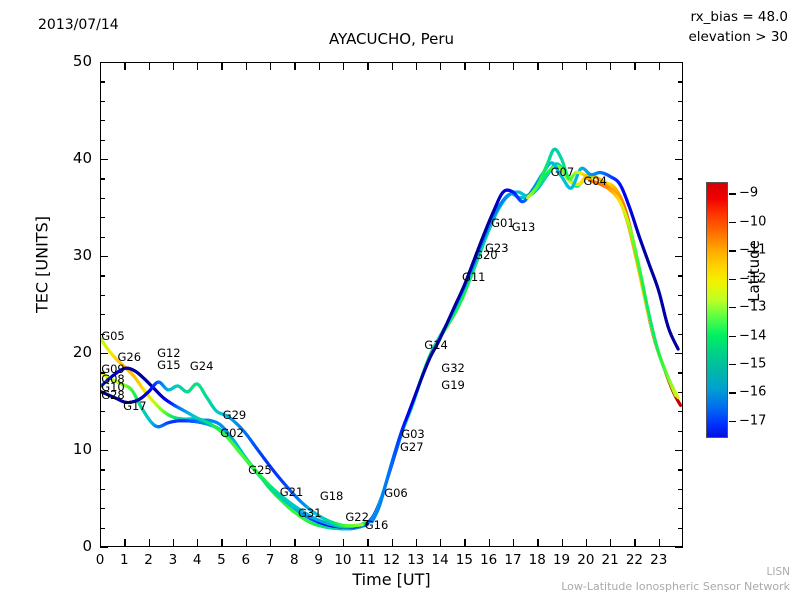 This screenshot has width=800, height=600. Describe the element at coordinates (753, 222) in the screenshot. I see `colorbar-tick-label: −10` at that location.